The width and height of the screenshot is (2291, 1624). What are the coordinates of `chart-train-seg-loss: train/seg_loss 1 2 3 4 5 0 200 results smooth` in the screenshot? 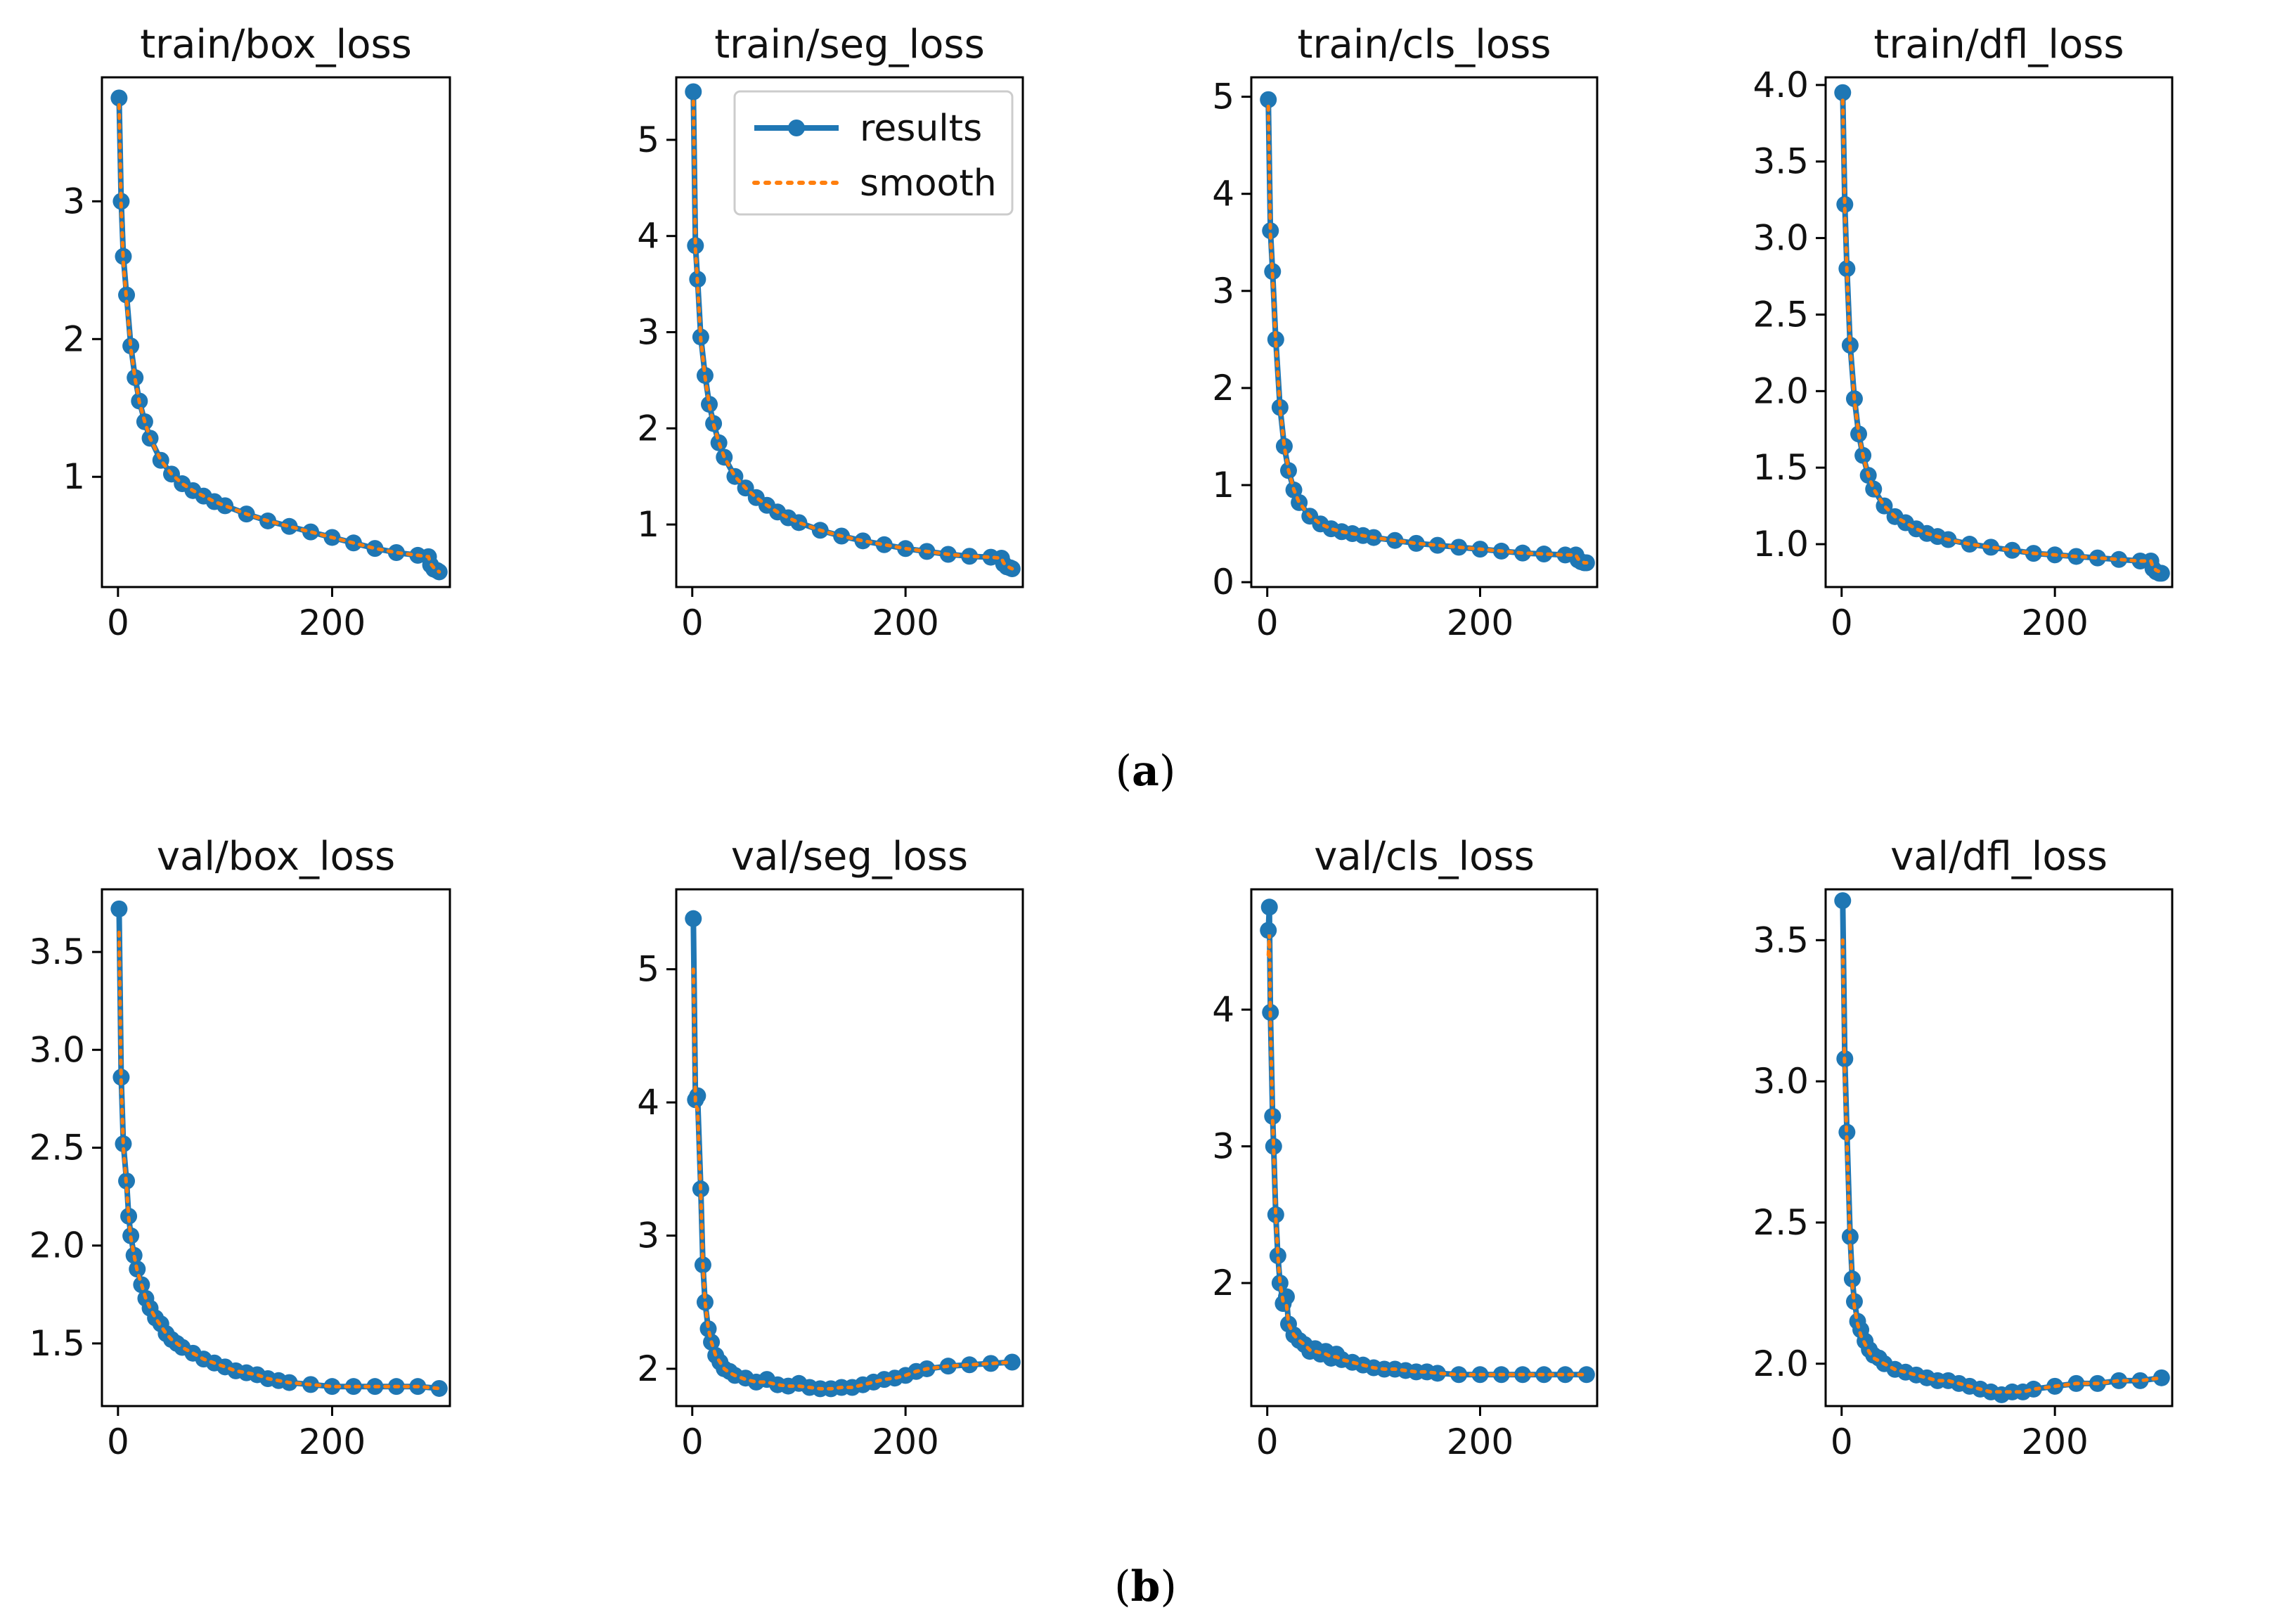 It's located at (830, 332).